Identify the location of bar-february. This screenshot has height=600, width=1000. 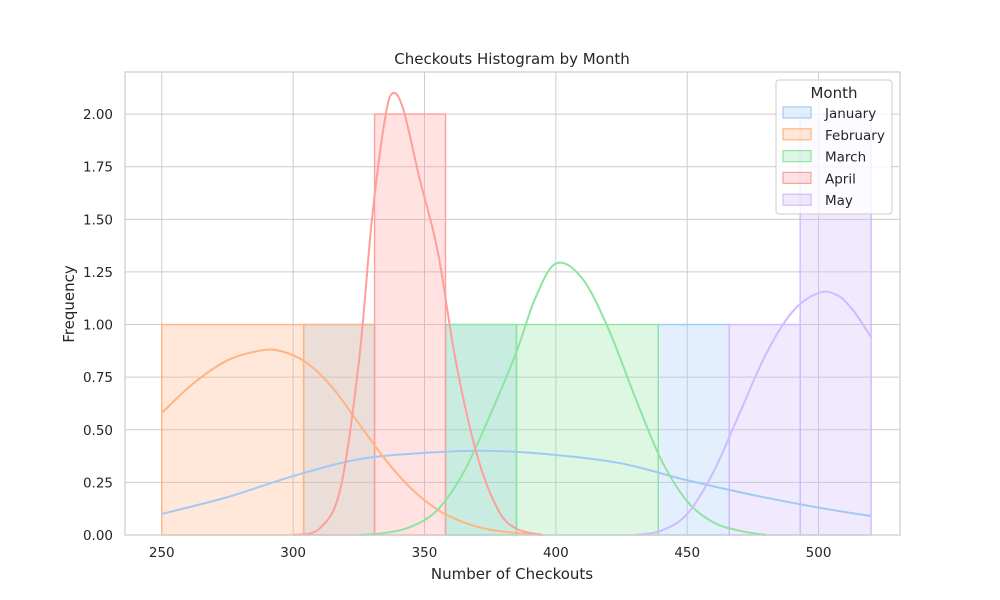
(233, 429).